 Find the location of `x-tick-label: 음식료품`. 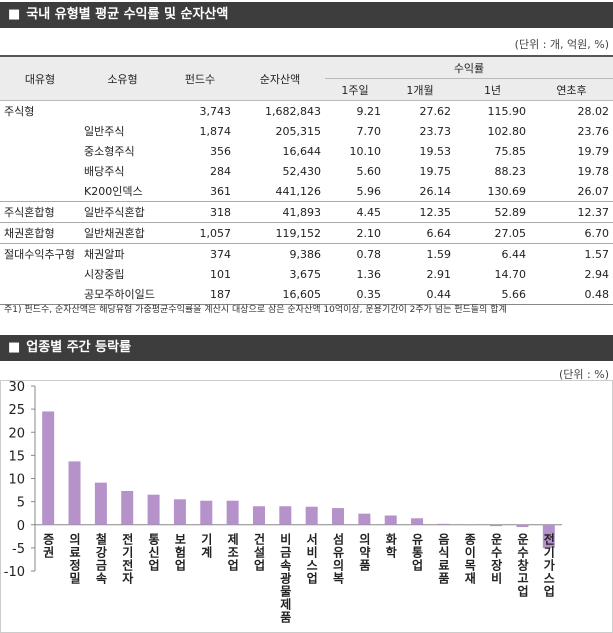

x-tick-label: 음식료품 is located at coordinates (443, 557).